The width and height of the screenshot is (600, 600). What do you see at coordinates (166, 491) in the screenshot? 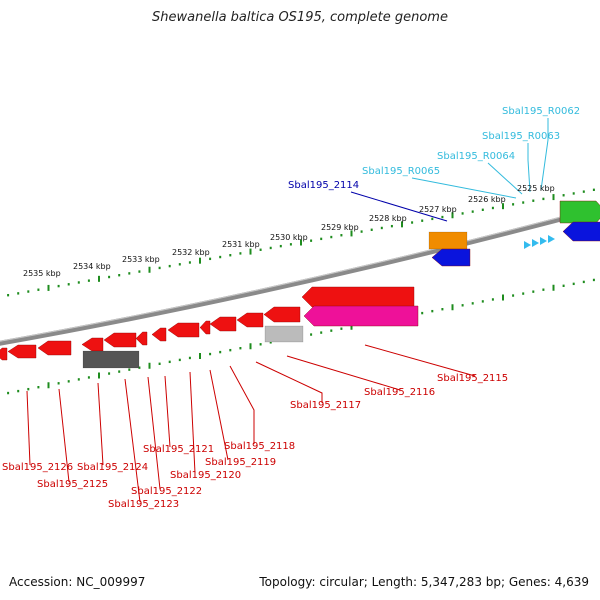
I see `gene-label-reverse: Sbal195_2122` at bounding box center [166, 491].